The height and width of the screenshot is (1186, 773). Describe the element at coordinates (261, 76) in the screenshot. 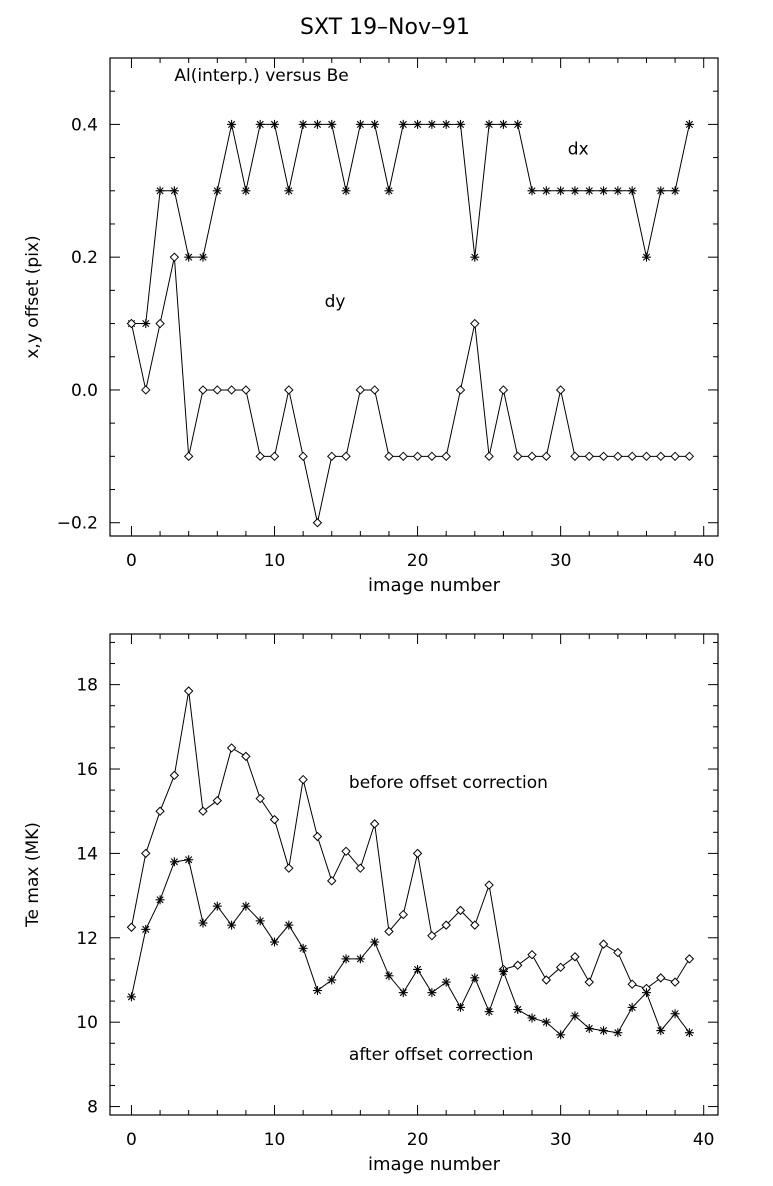

I see `annotation: Al(interp.) versus Be` at that location.